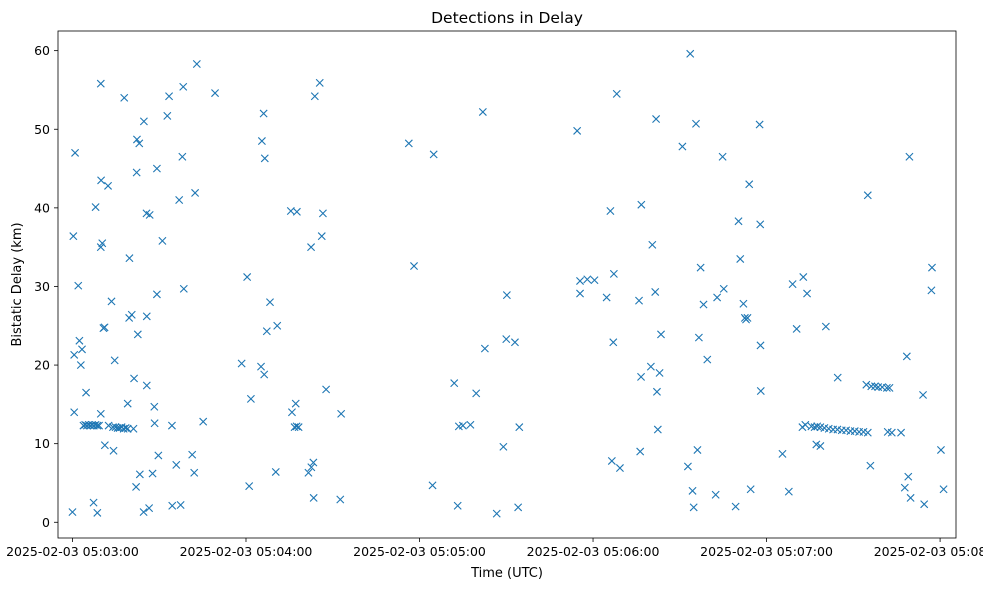 This screenshot has height=594, width=983. I want to click on x-tick-label: 2025-02-03 05:05:00, so click(419, 551).